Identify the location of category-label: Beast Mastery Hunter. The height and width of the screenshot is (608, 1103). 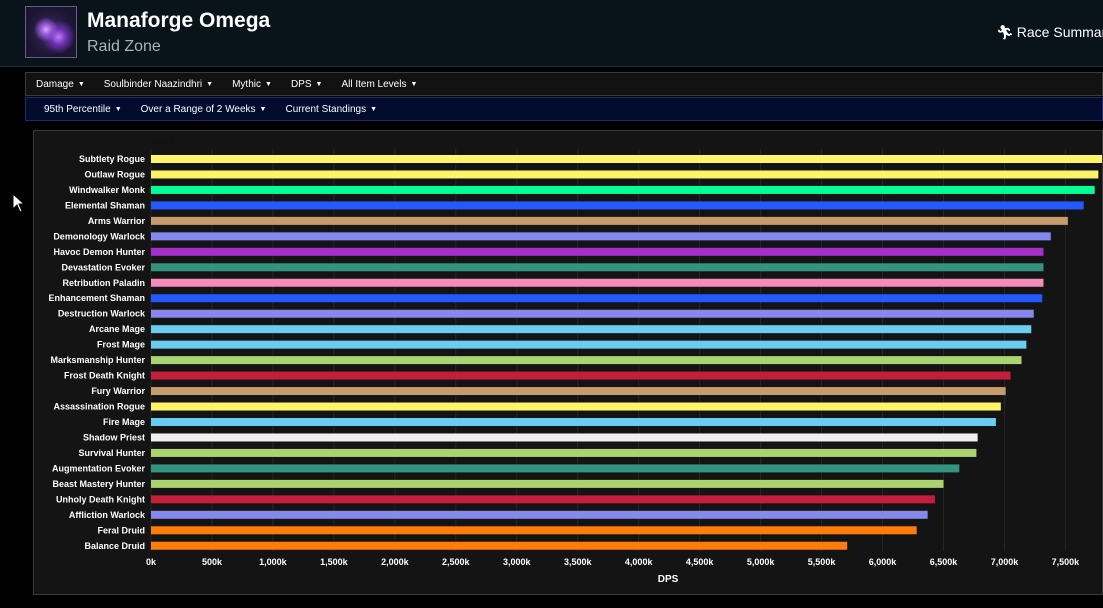
(98, 484).